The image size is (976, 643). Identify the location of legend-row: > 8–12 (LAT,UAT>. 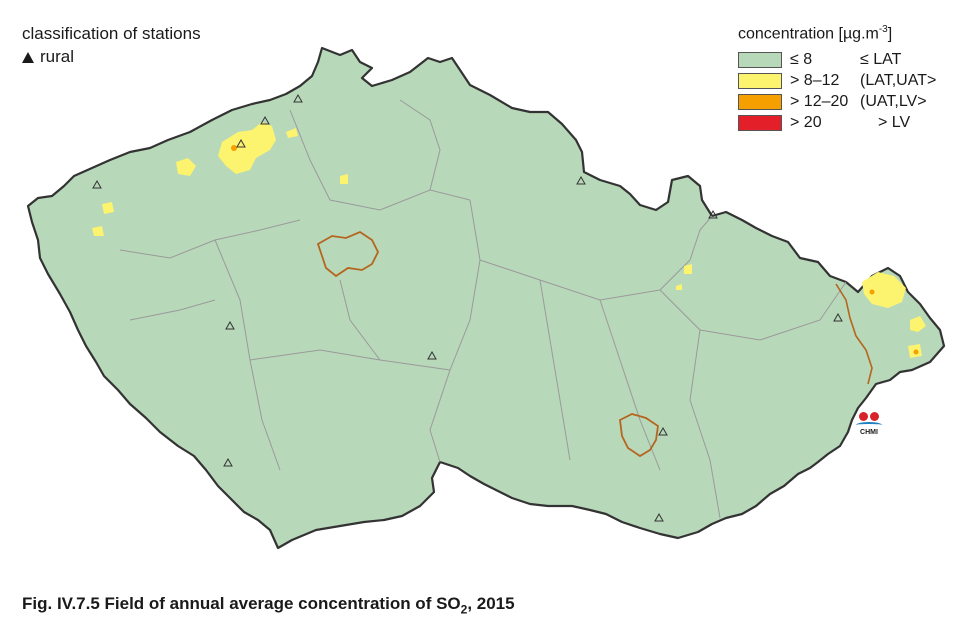
(837, 80).